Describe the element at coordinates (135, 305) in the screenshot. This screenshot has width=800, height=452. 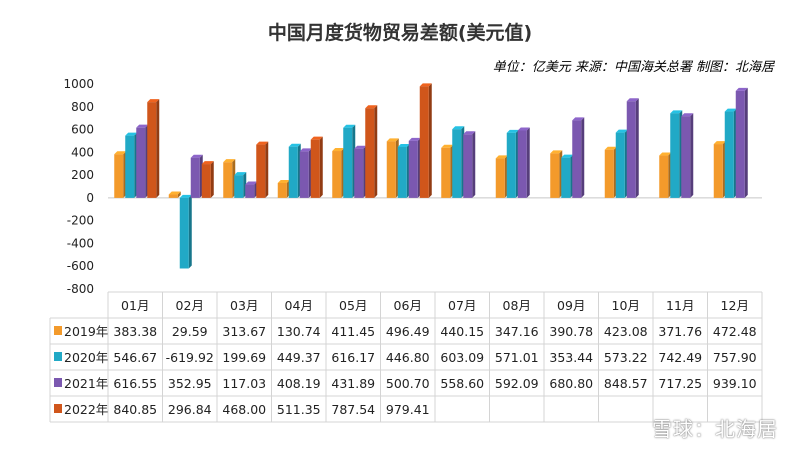
I see `category-label: 01月` at that location.